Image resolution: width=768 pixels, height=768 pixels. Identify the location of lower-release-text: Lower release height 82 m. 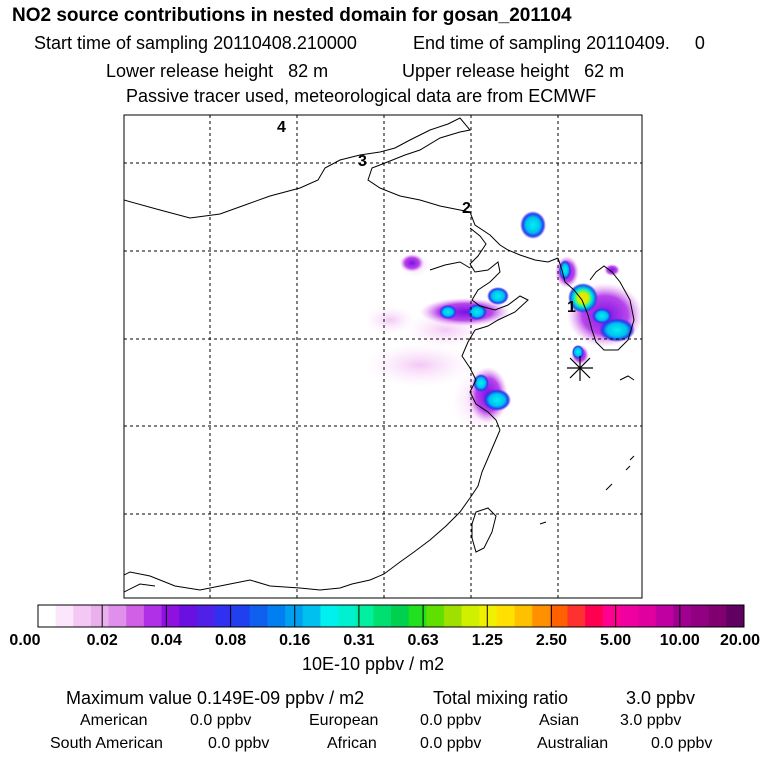
(217, 71).